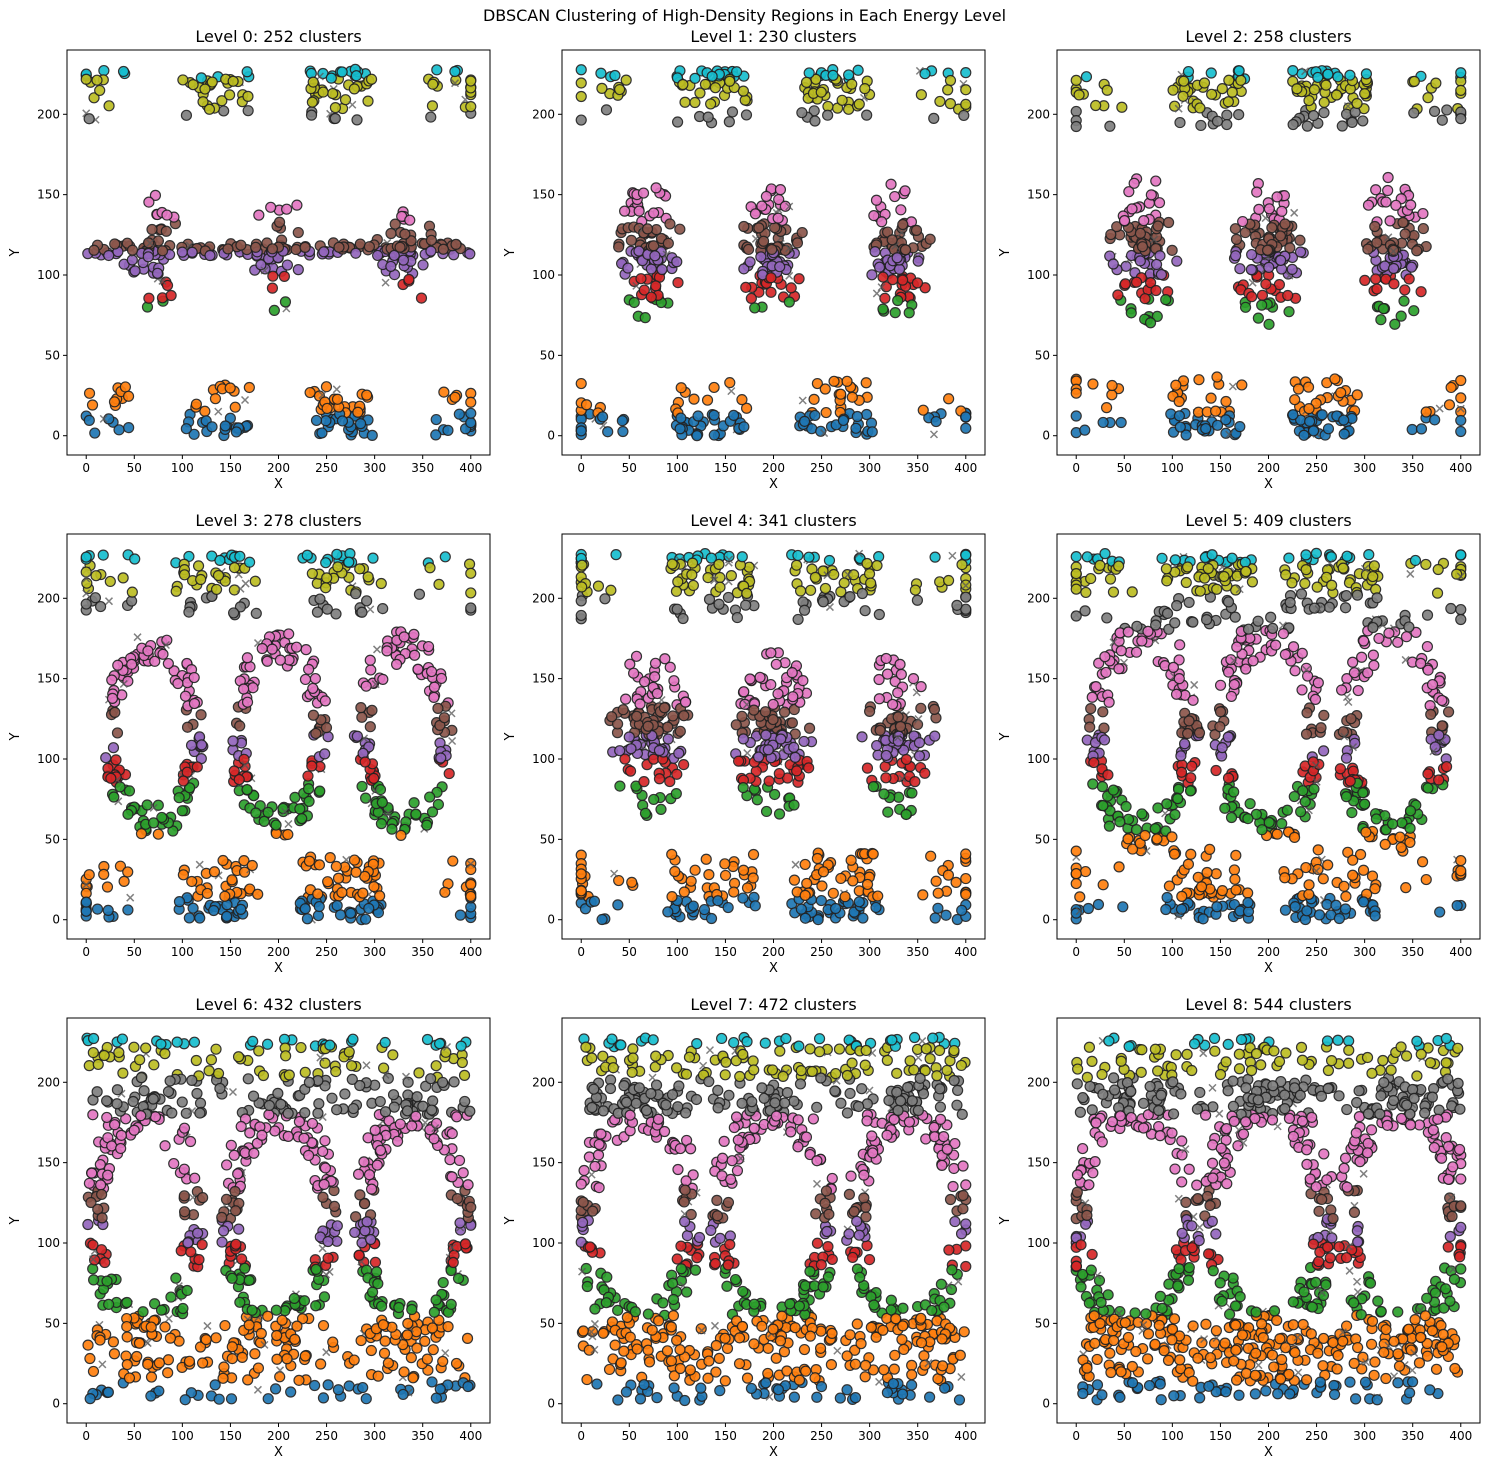 Image resolution: width=1489 pixels, height=1475 pixels. Describe the element at coordinates (1460, 468) in the screenshot. I see `x-tick-label: 400` at that location.